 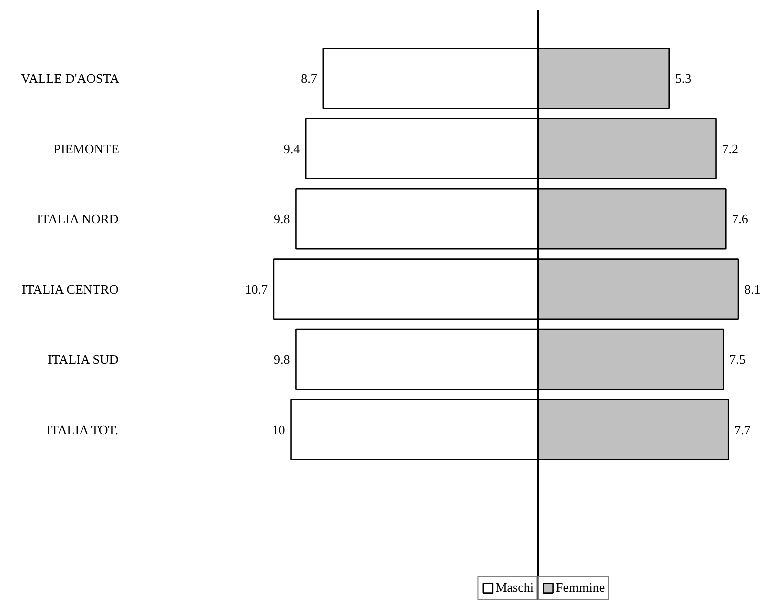 I want to click on data-label: 8.7, so click(x=309, y=78).